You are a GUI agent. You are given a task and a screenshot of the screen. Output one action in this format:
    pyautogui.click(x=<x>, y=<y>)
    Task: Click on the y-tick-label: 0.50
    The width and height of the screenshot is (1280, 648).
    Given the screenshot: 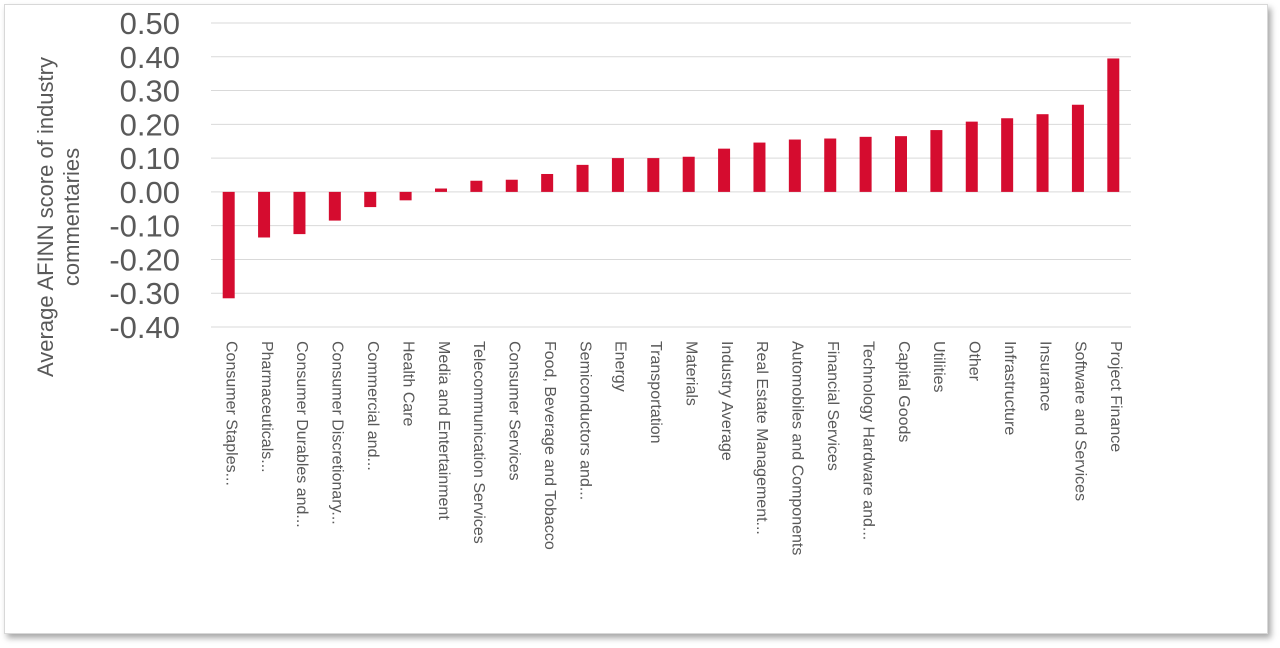 What is the action you would take?
    pyautogui.click(x=150, y=23)
    